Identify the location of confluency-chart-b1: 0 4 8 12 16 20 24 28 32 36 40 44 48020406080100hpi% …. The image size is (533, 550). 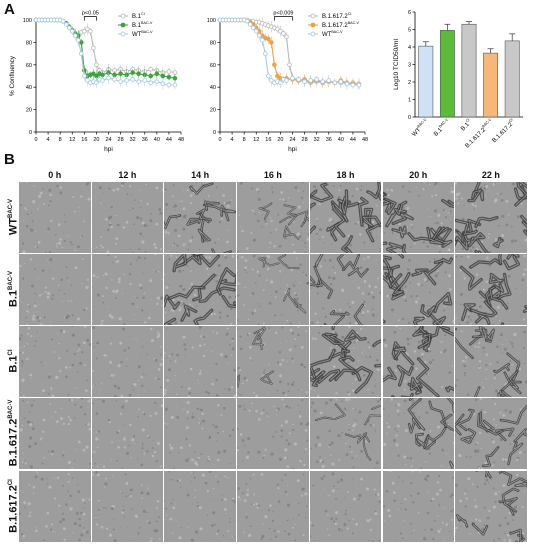
(96, 82).